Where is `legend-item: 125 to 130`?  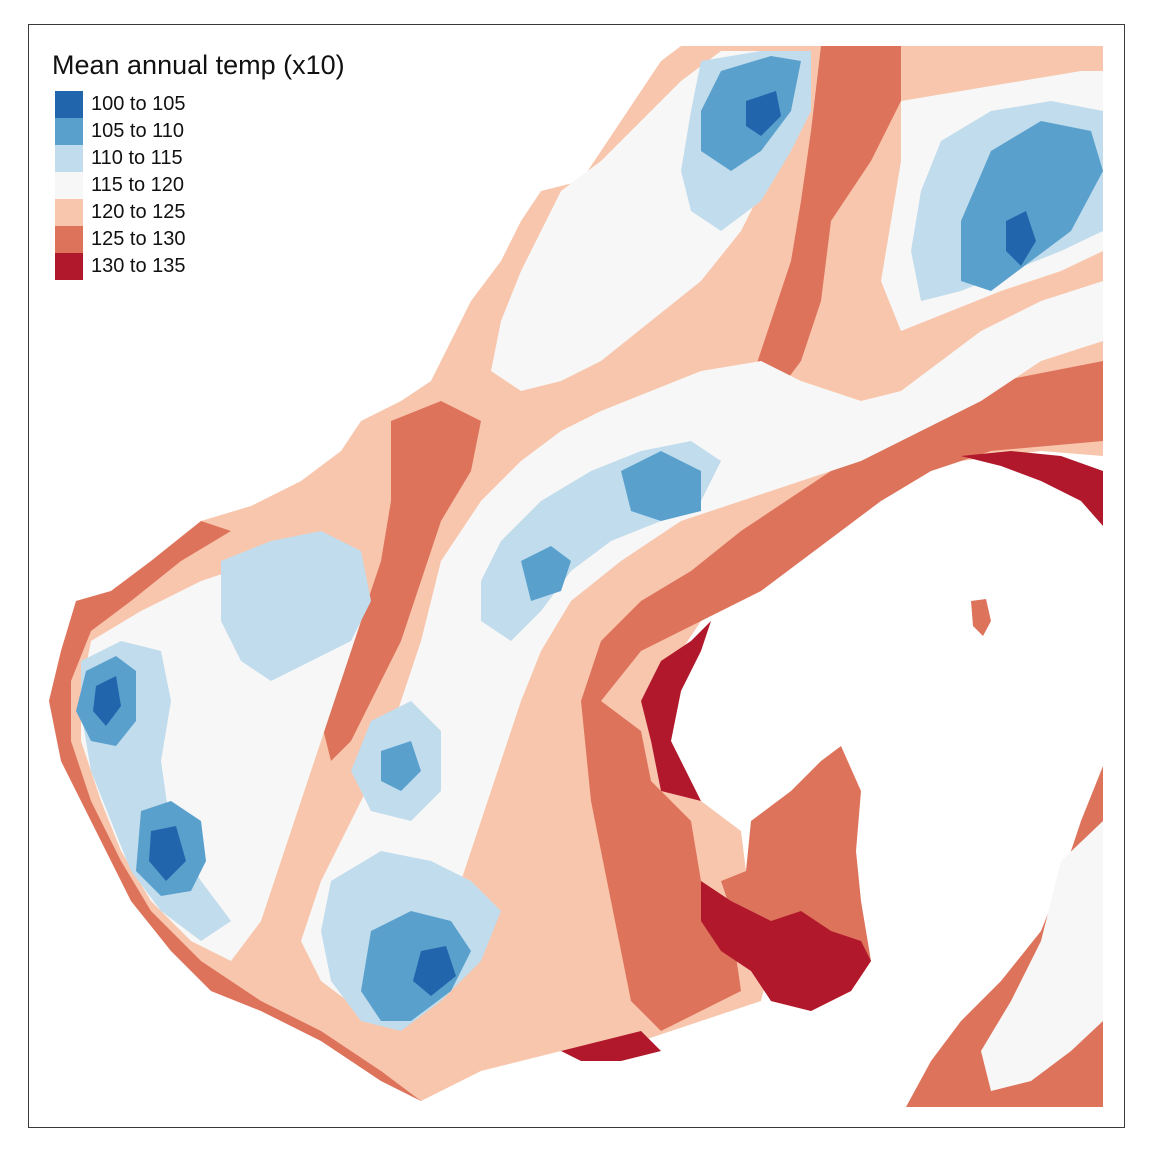
legend-item: 125 to 130 is located at coordinates (198, 239).